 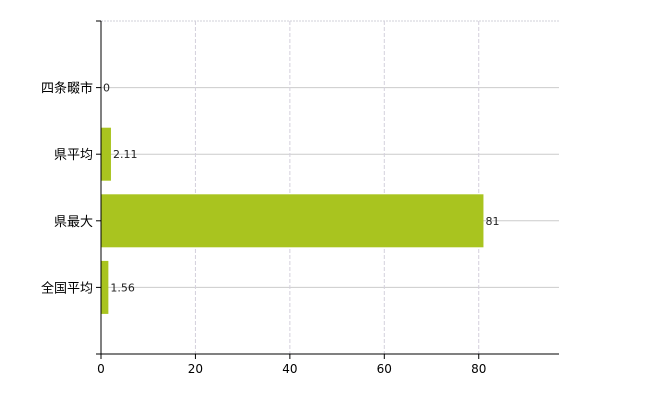 What do you see at coordinates (492, 221) in the screenshot?
I see `data-label: 81` at bounding box center [492, 221].